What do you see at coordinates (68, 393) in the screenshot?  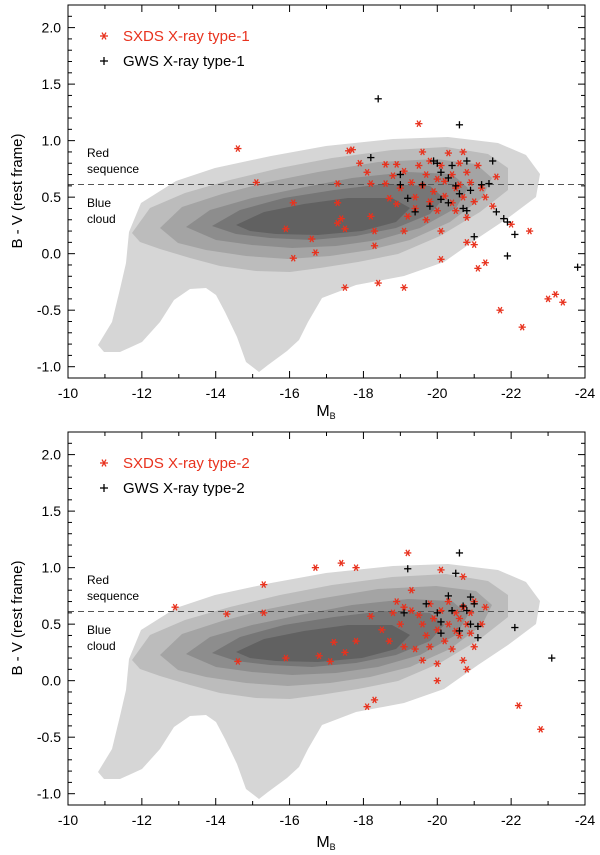 I see `x-tick-label: -10` at bounding box center [68, 393].